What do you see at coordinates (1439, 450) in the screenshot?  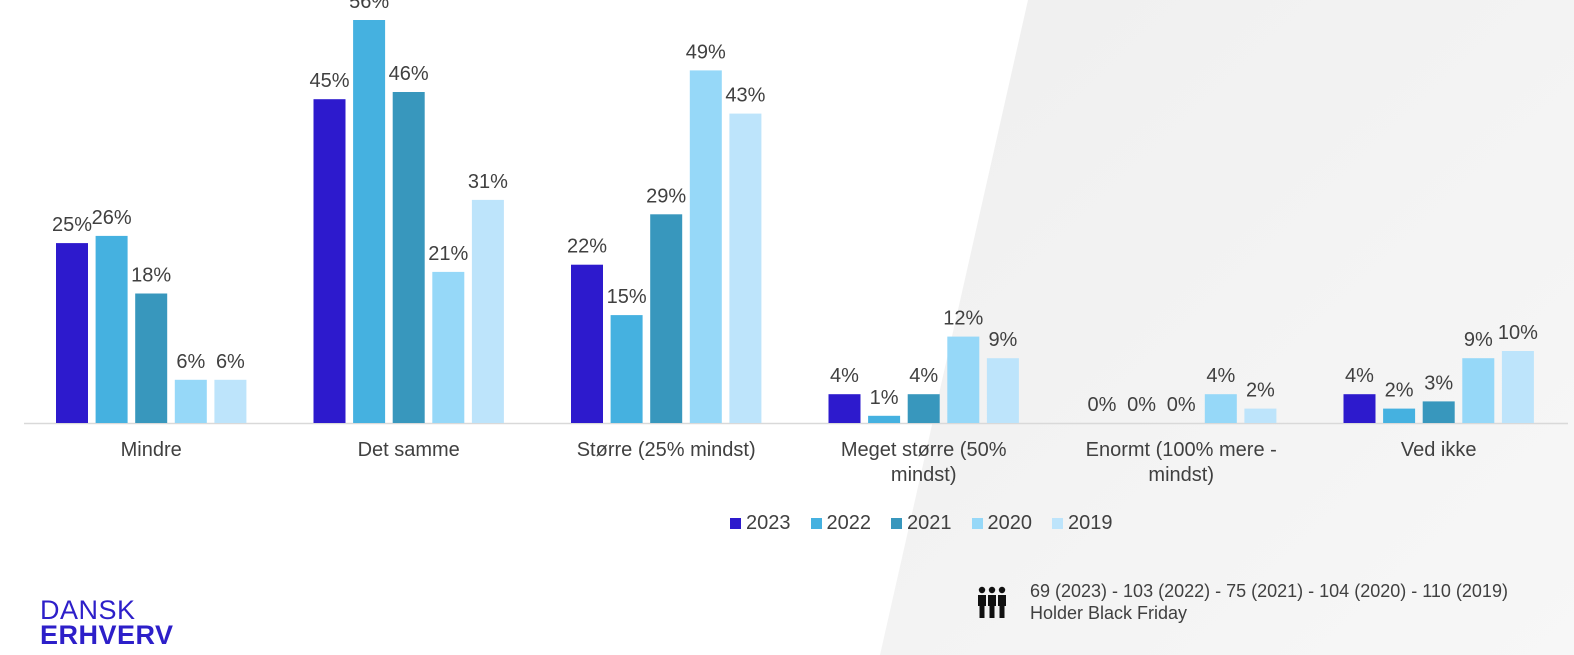 I see `category-label: Ved ikke` at bounding box center [1439, 450].